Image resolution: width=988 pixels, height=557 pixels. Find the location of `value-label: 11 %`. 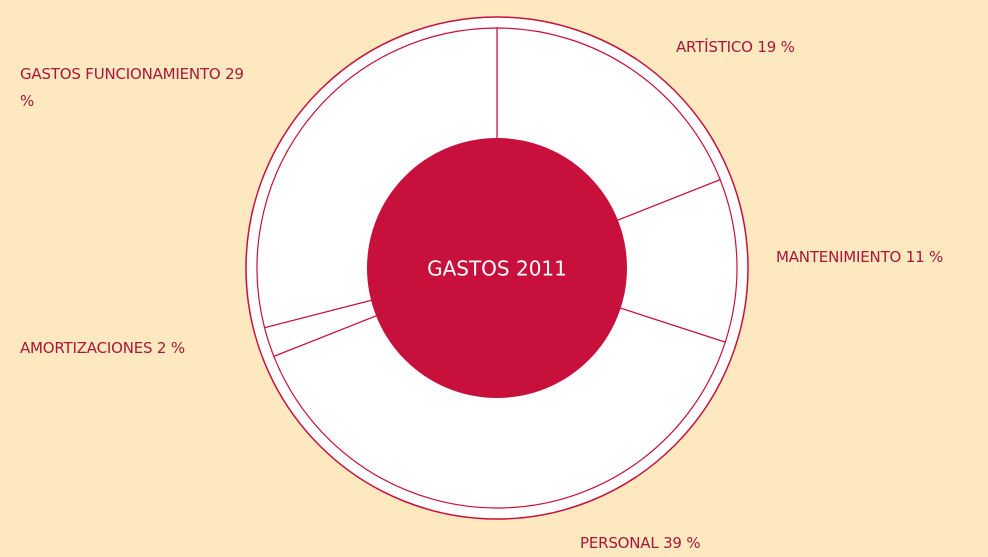

value-label: 11 % is located at coordinates (924, 257).